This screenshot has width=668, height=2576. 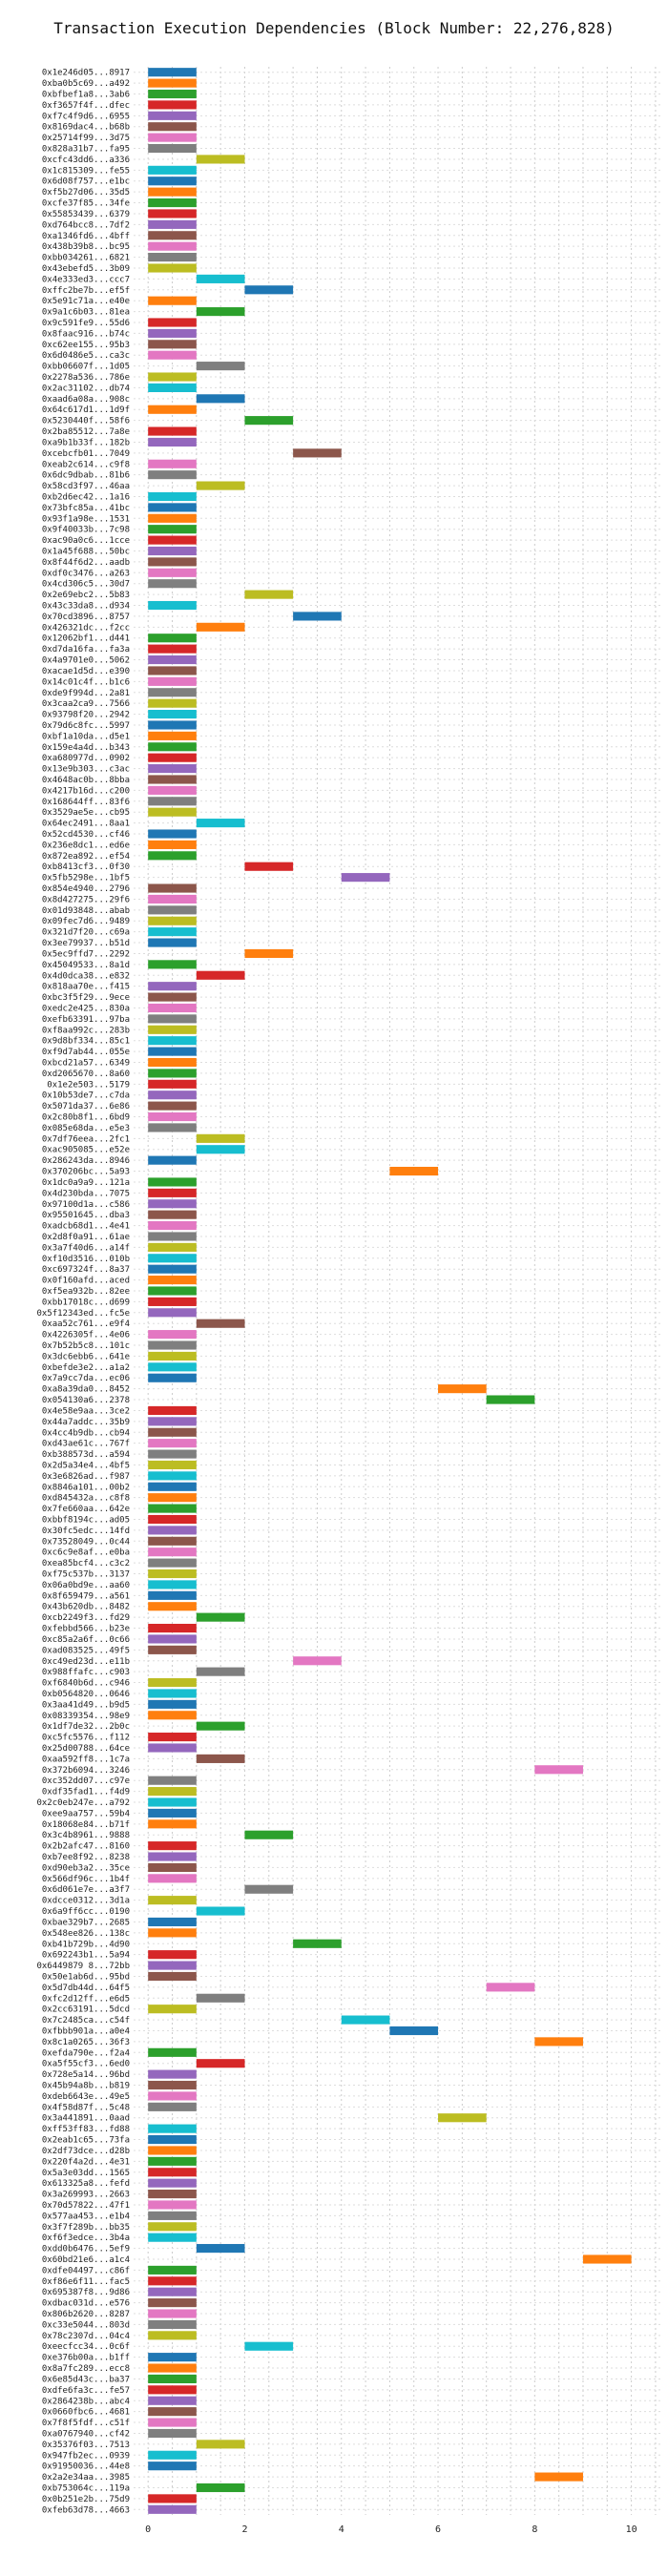 What do you see at coordinates (86, 2184) in the screenshot?
I see `y-tick-label: 0x613325a8...fefd` at bounding box center [86, 2184].